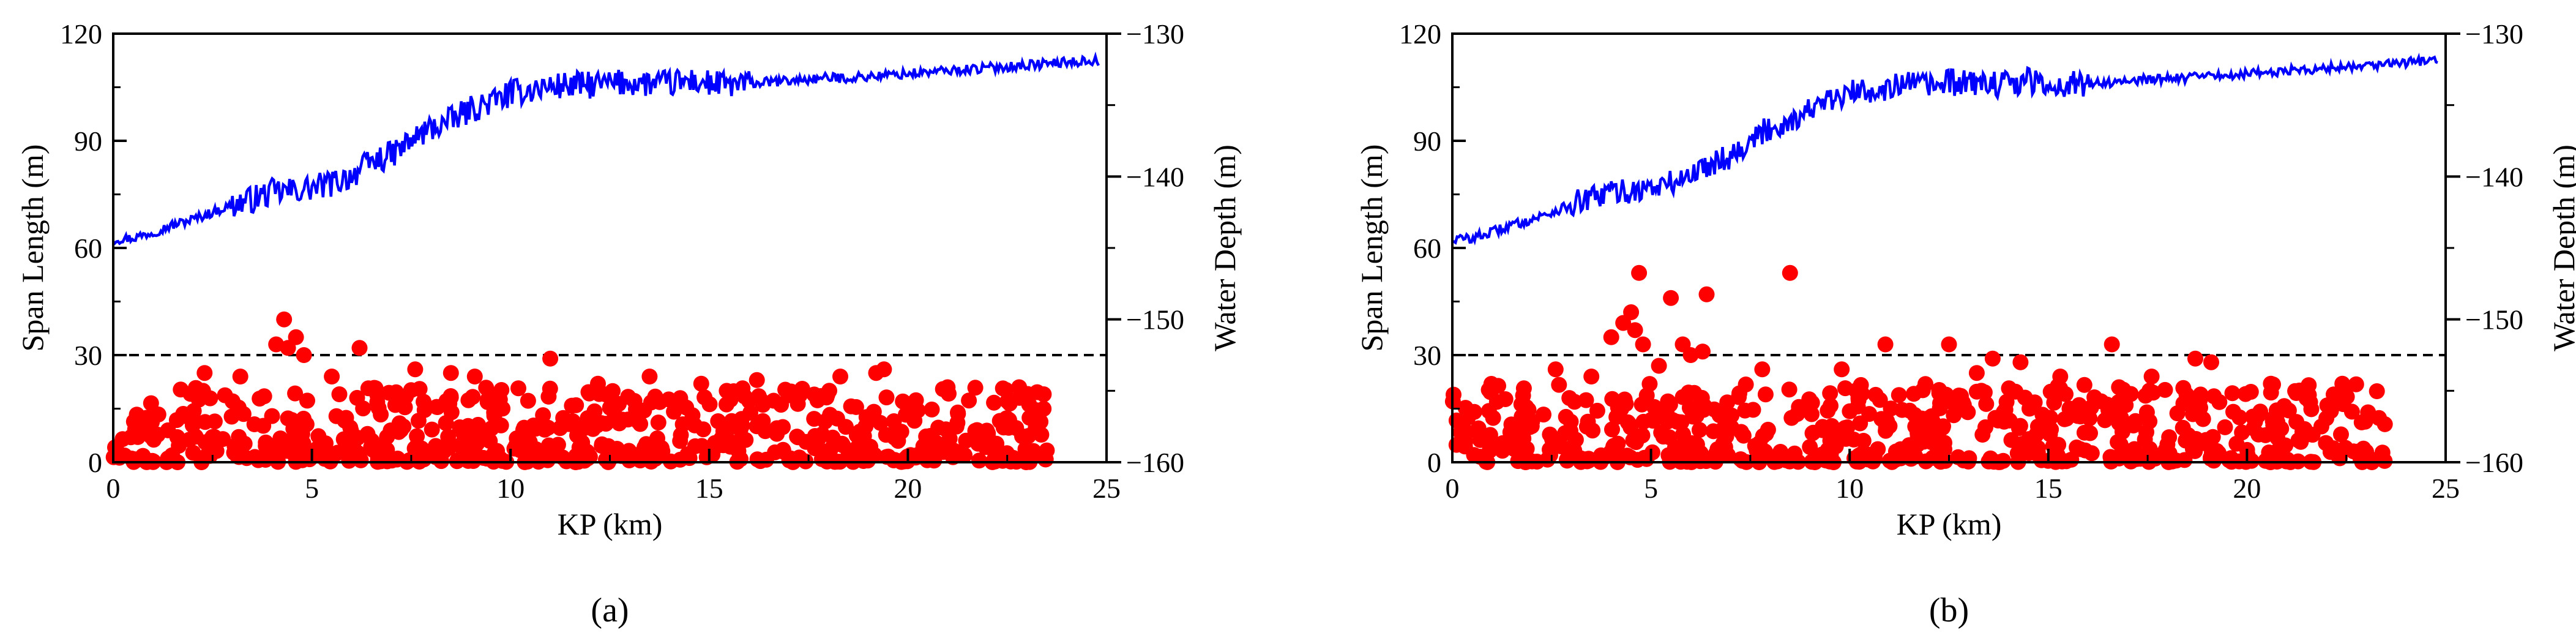 This screenshot has height=641, width=2576. I want to click on x-axis: 0 5 10 15 20 25, so click(613, 476).